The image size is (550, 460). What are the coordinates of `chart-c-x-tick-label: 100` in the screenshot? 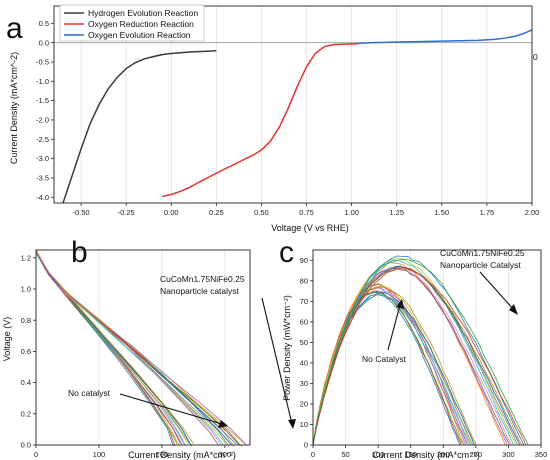 It's located at (378, 454).